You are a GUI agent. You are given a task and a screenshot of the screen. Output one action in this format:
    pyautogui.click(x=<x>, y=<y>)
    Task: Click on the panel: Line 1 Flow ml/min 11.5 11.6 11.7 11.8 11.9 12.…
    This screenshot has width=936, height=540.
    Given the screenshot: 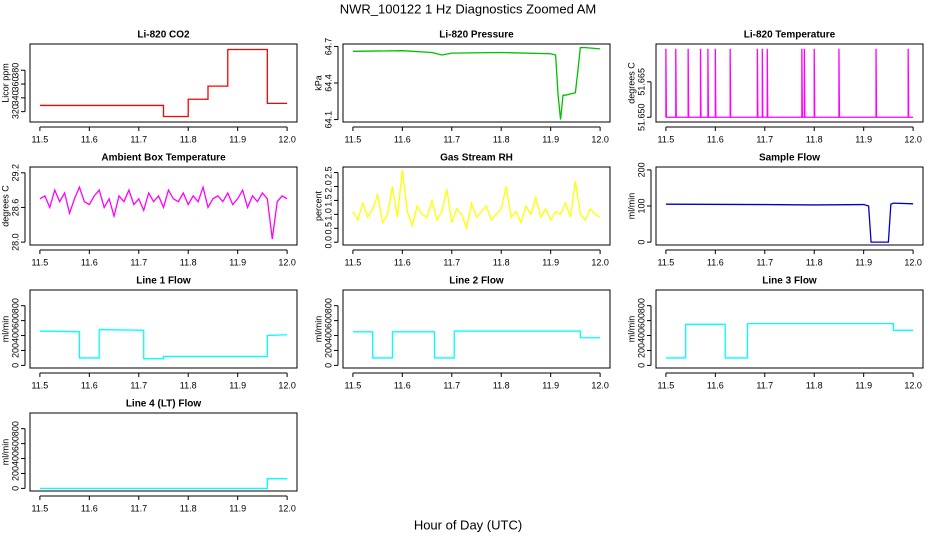 What is the action you would take?
    pyautogui.click(x=149, y=333)
    